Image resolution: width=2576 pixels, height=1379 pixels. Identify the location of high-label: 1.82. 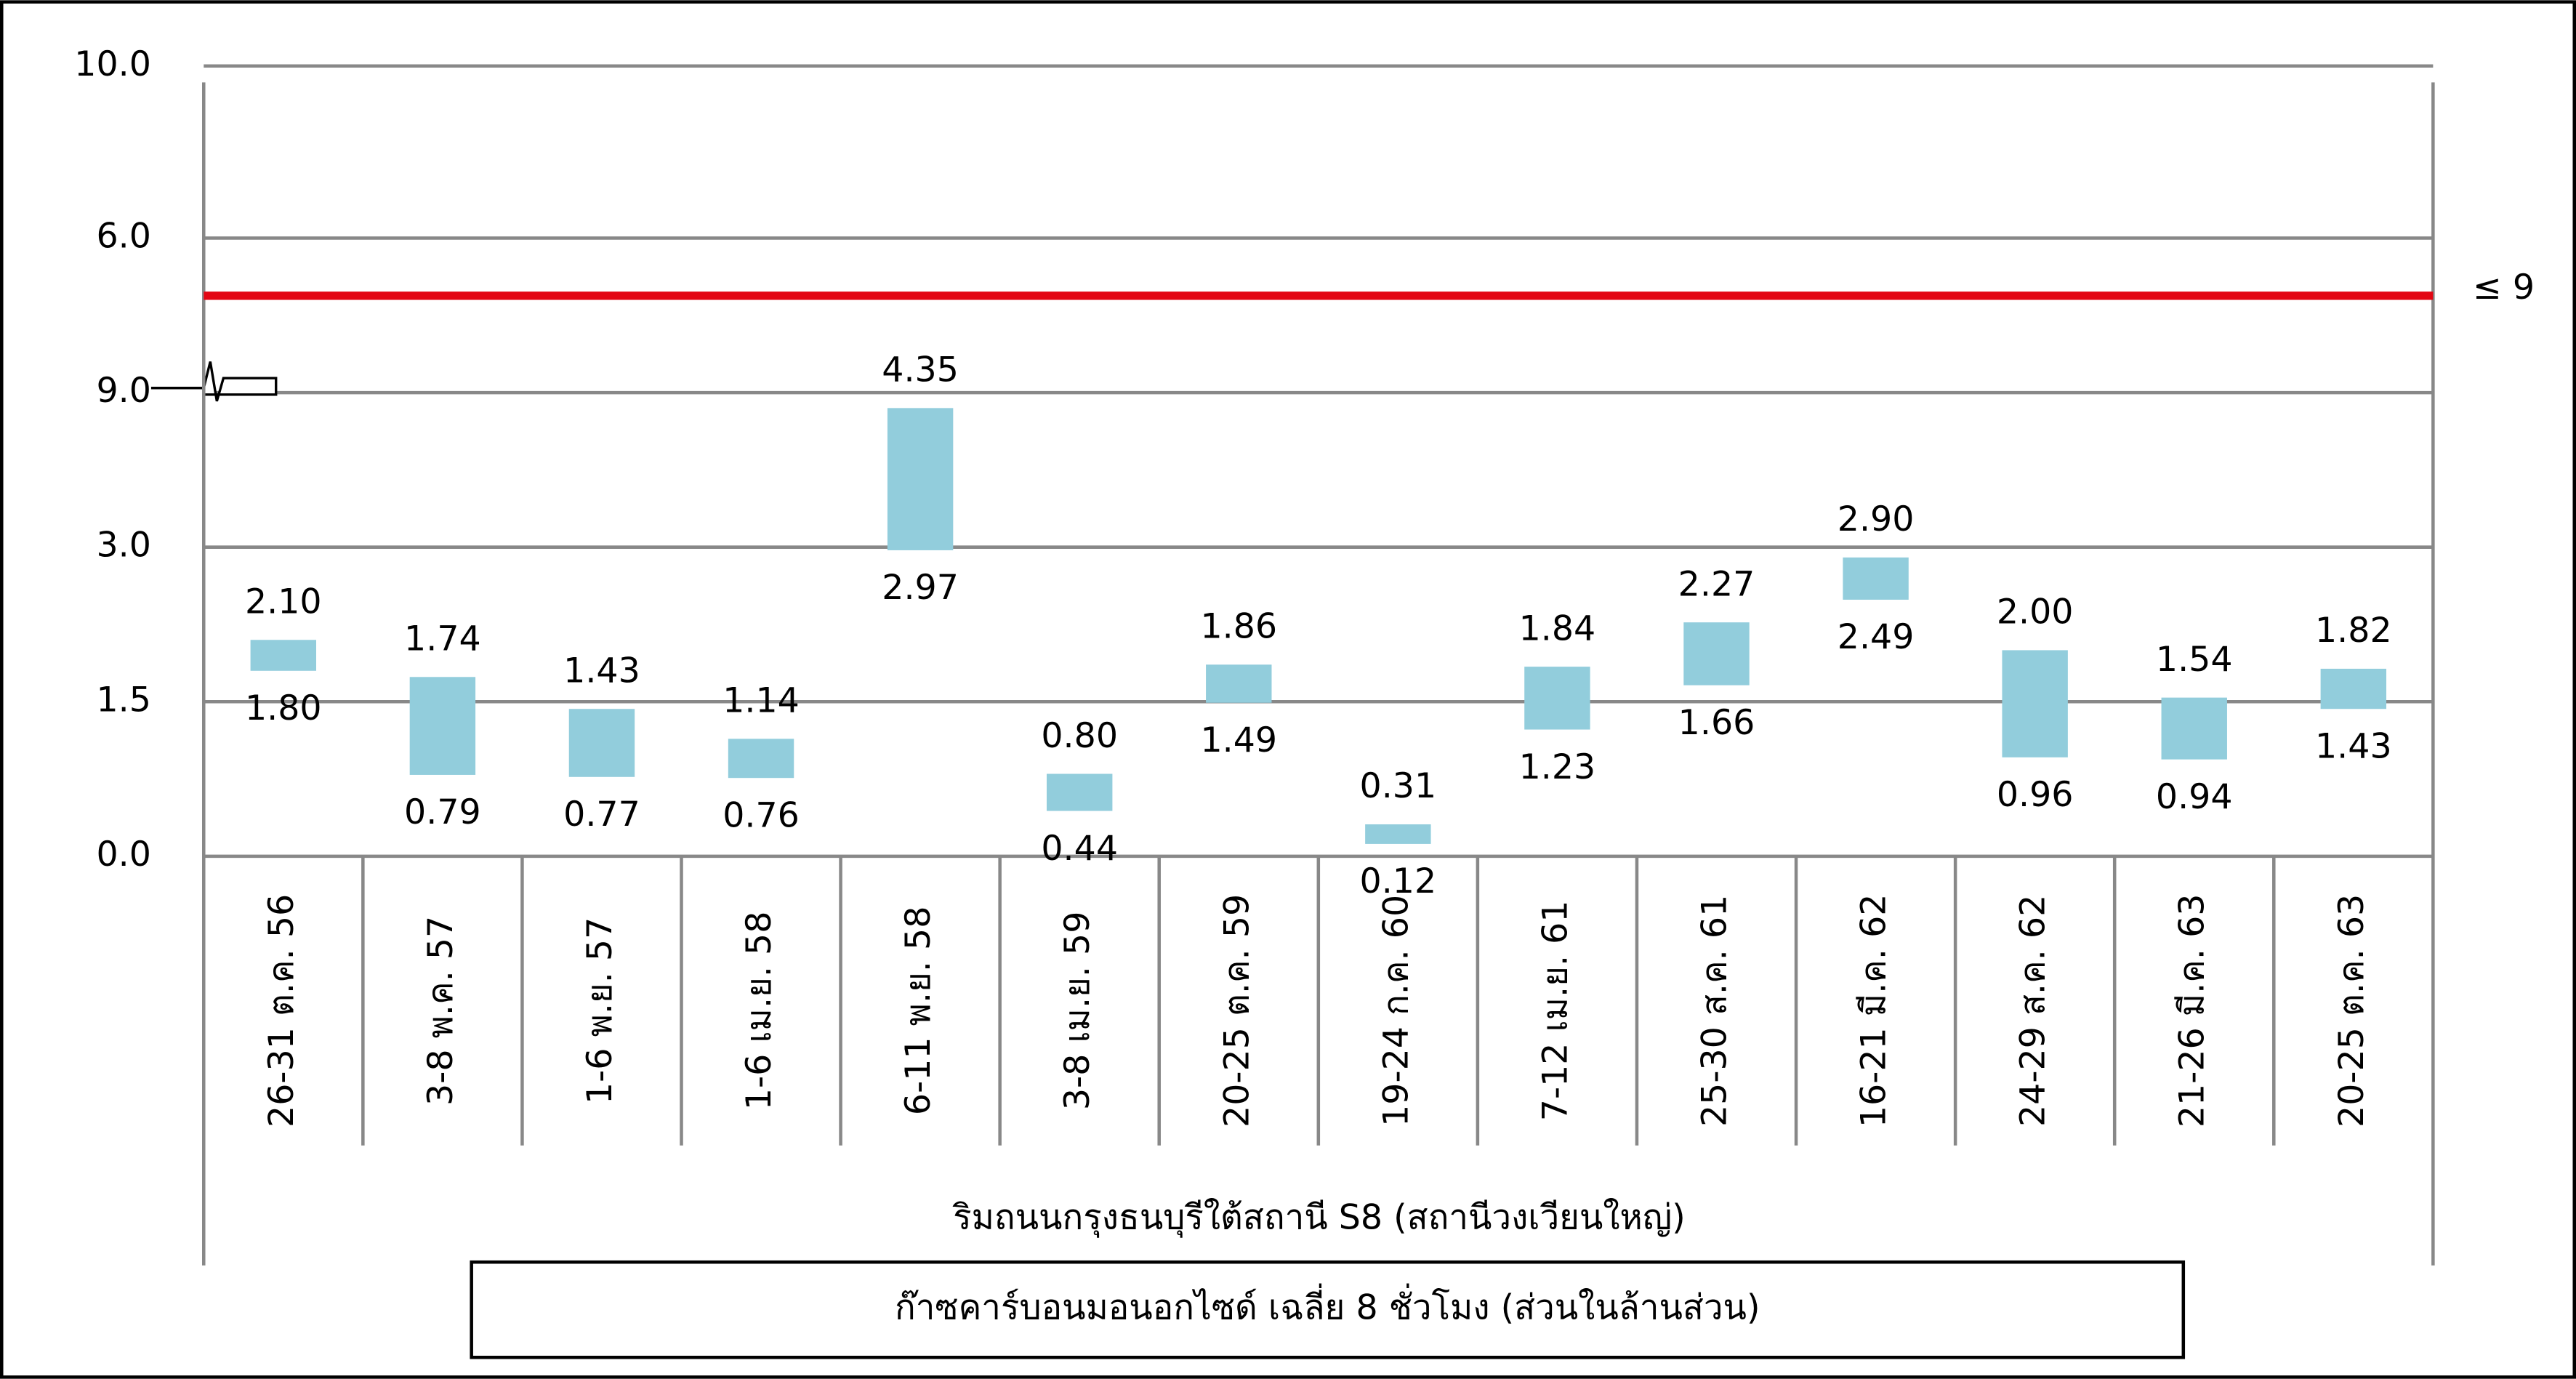
(2353, 631).